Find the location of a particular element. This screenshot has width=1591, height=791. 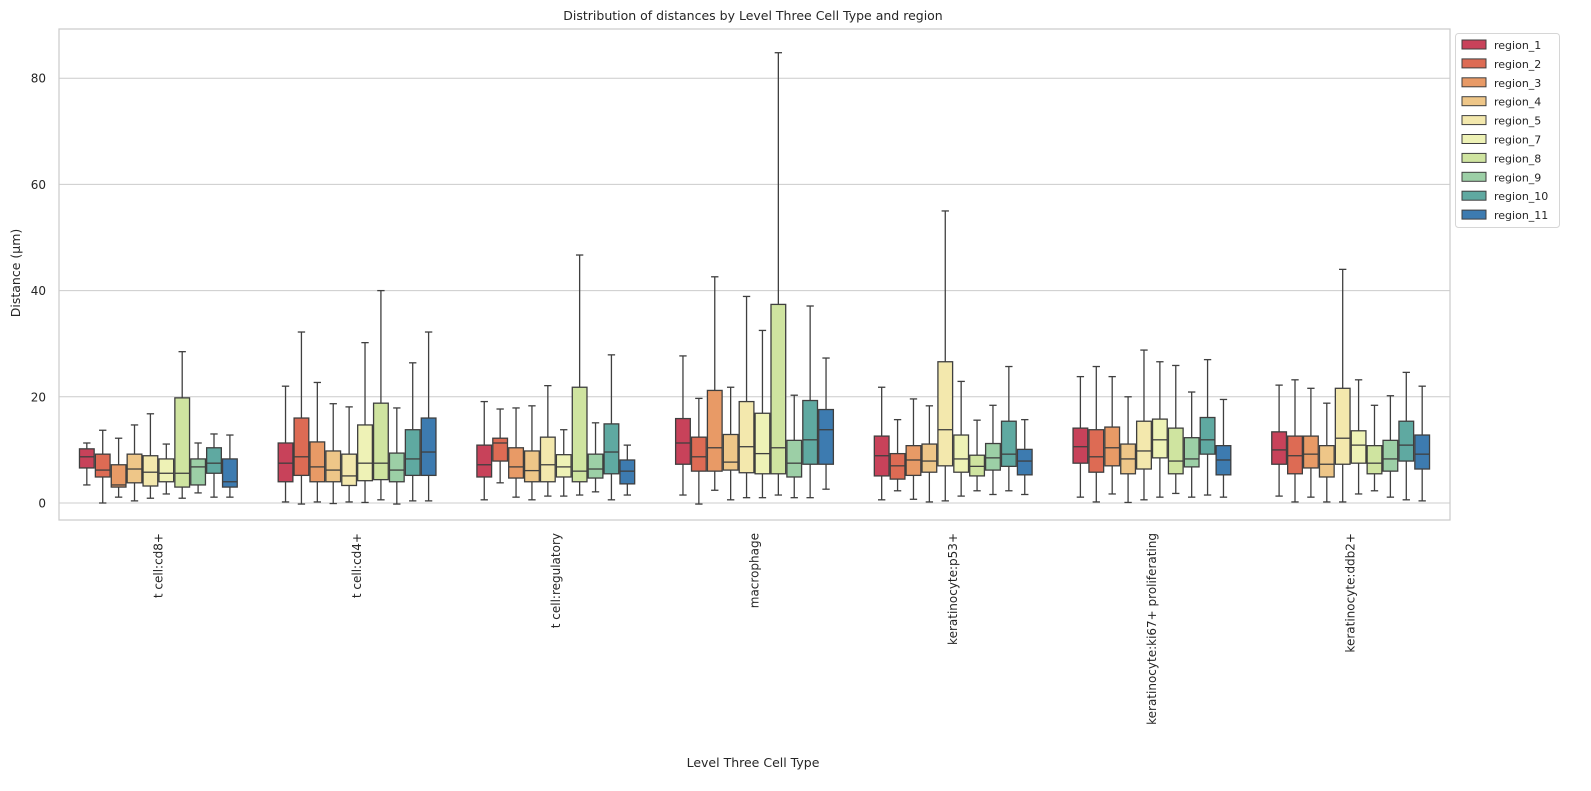

x-tick-label: keratinocyte:ddb2+ is located at coordinates (1351, 593).